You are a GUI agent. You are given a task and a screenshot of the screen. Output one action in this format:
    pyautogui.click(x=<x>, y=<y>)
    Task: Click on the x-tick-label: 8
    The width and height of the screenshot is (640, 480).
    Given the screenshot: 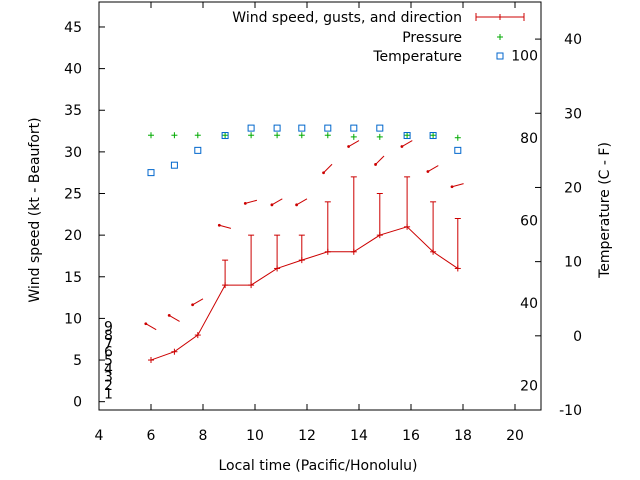 What is the action you would take?
    pyautogui.click(x=203, y=436)
    